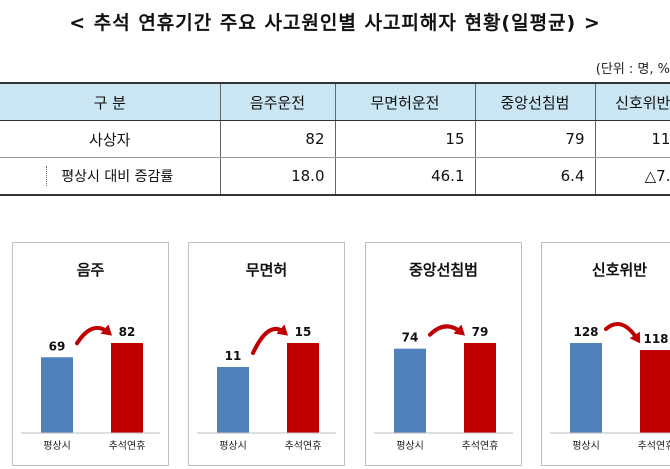 The height and width of the screenshot is (469, 670). What do you see at coordinates (534, 176) in the screenshot?
I see `table-cell: 6.4` at bounding box center [534, 176].